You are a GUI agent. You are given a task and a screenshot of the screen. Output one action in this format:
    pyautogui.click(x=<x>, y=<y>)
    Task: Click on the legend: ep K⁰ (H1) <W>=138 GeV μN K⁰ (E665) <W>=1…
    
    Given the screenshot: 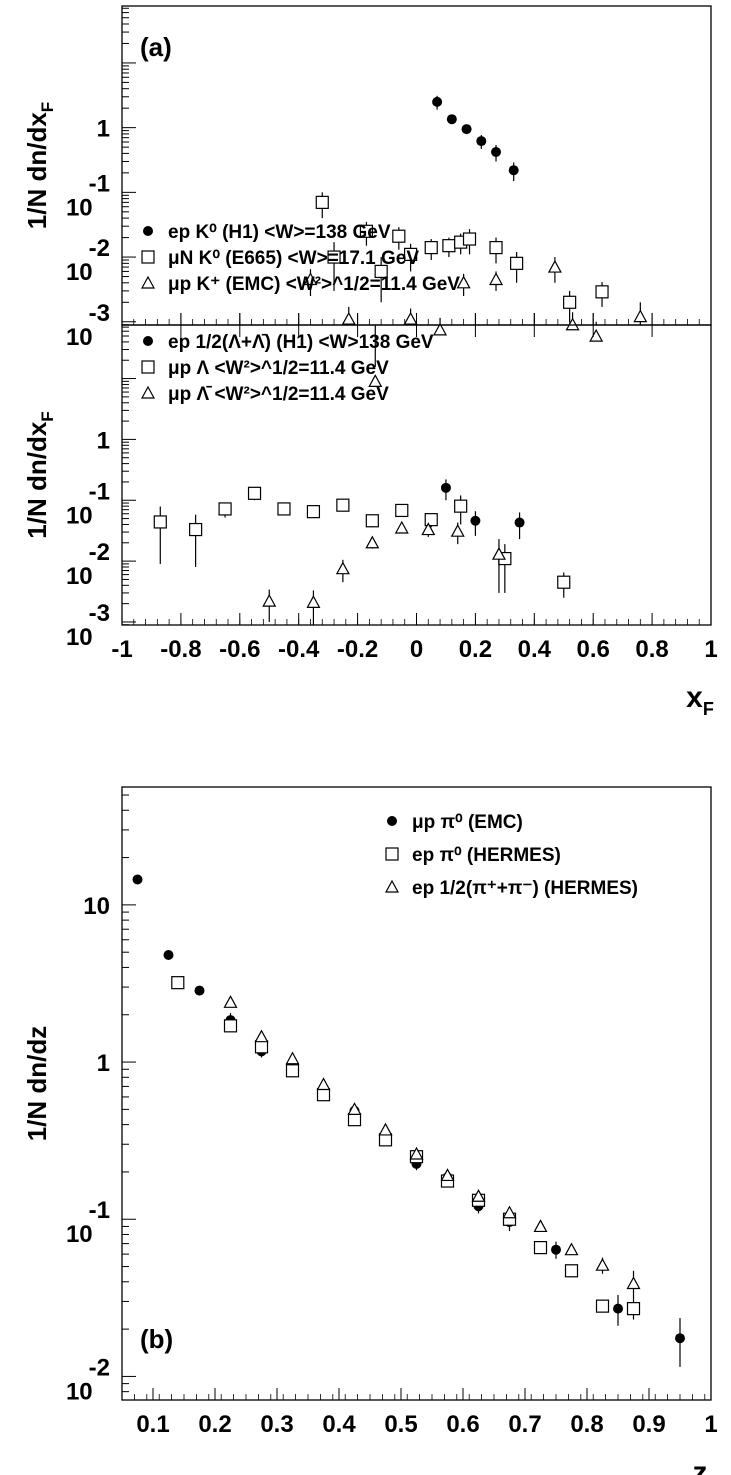 What is the action you would take?
    pyautogui.click(x=300, y=258)
    